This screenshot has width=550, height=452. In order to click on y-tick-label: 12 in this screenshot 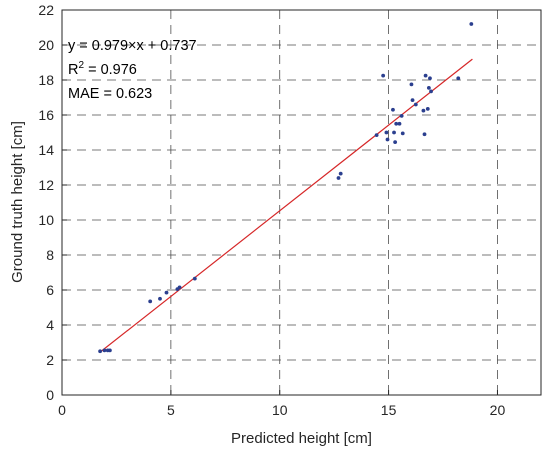, I will do `click(46, 185)`.